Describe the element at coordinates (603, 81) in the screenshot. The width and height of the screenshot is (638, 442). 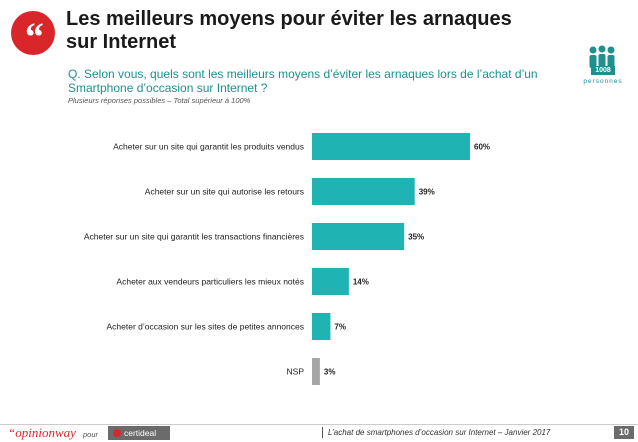
I see `sample-label: personnes` at that location.